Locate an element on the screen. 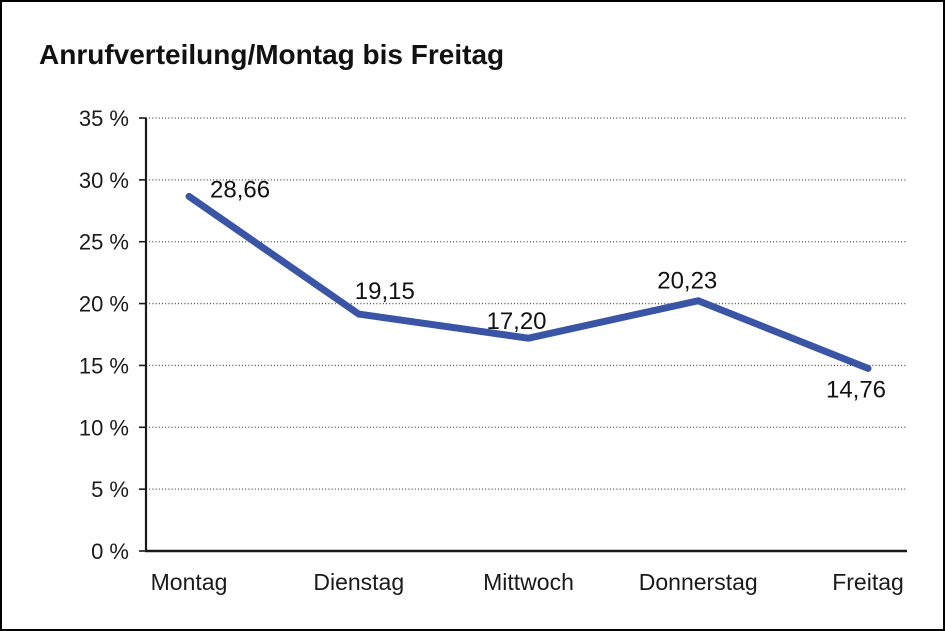  x-tick-label: Mittwoch is located at coordinates (528, 582).